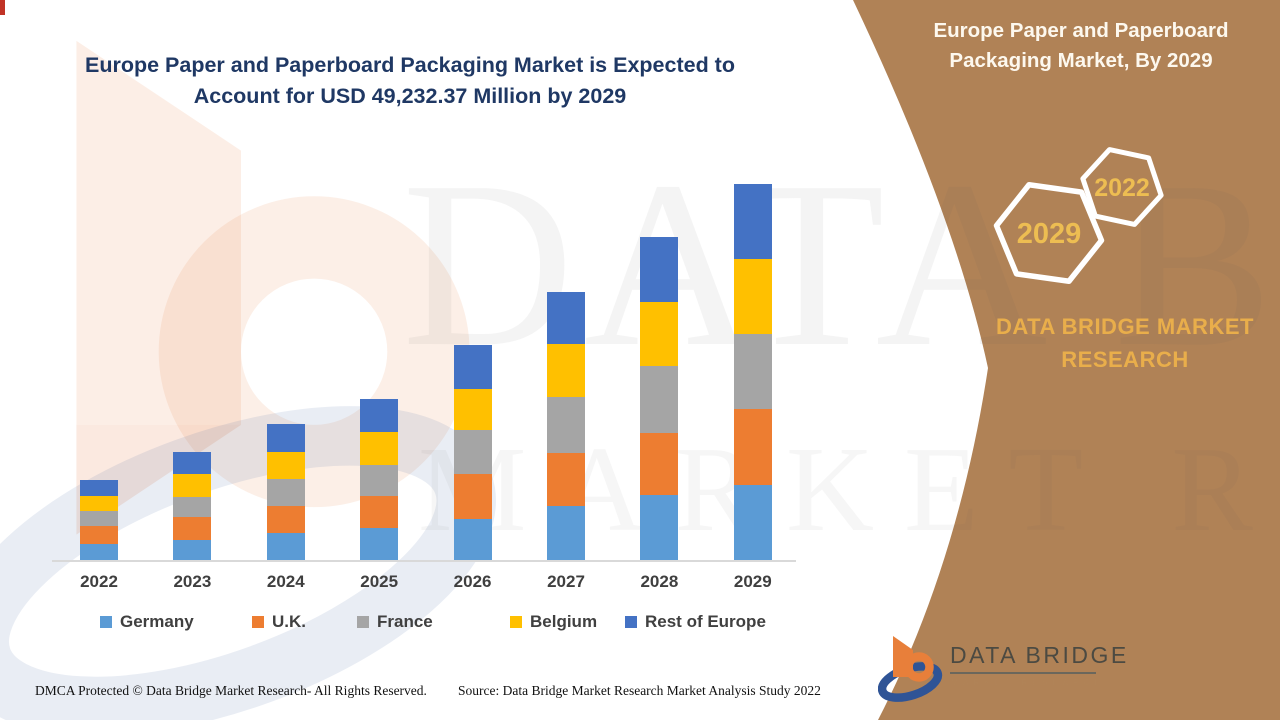 Image resolution: width=1280 pixels, height=720 pixels. I want to click on bar-2023, so click(192, 506).